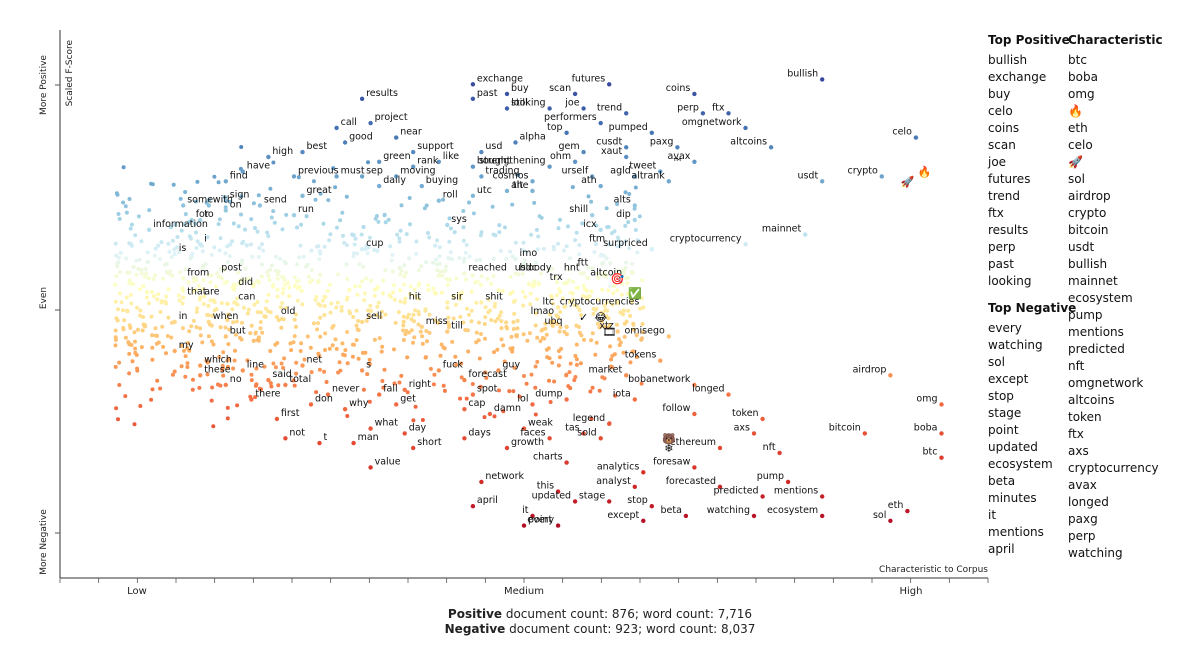  What do you see at coordinates (671, 461) in the screenshot?
I see `term-label-foresaw: foresaw` at bounding box center [671, 461].